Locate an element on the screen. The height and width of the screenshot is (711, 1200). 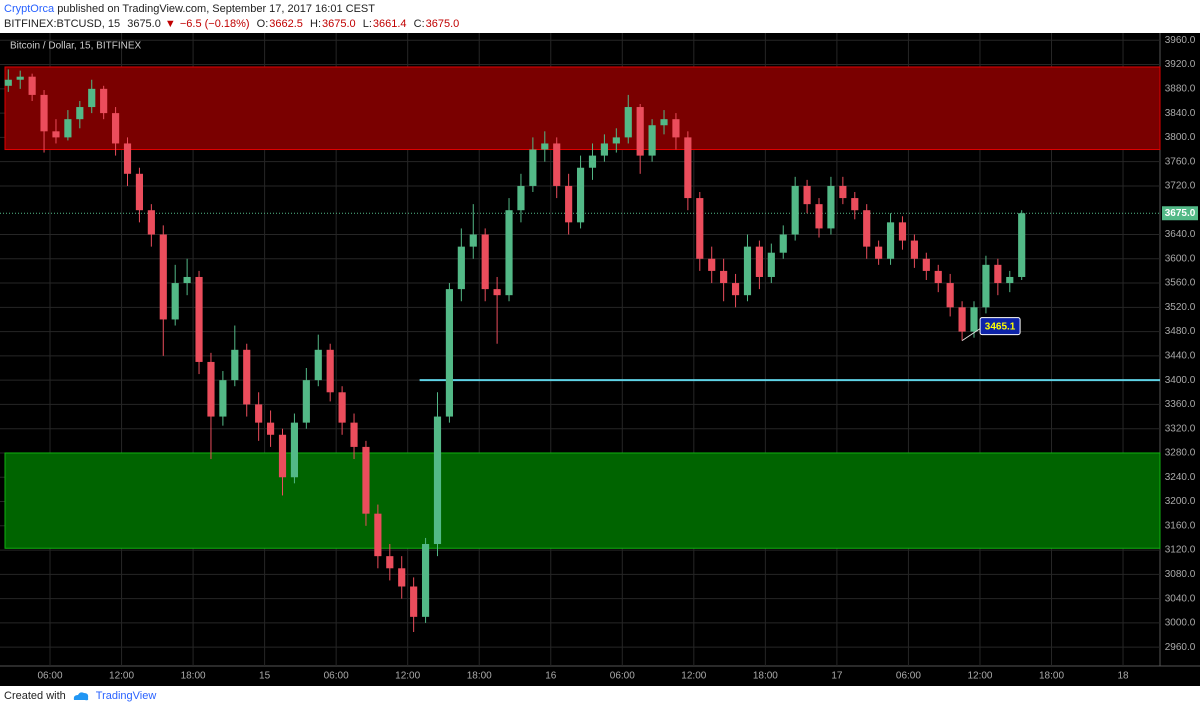
y-tick-label: 3200.0 is located at coordinates (1180, 501).